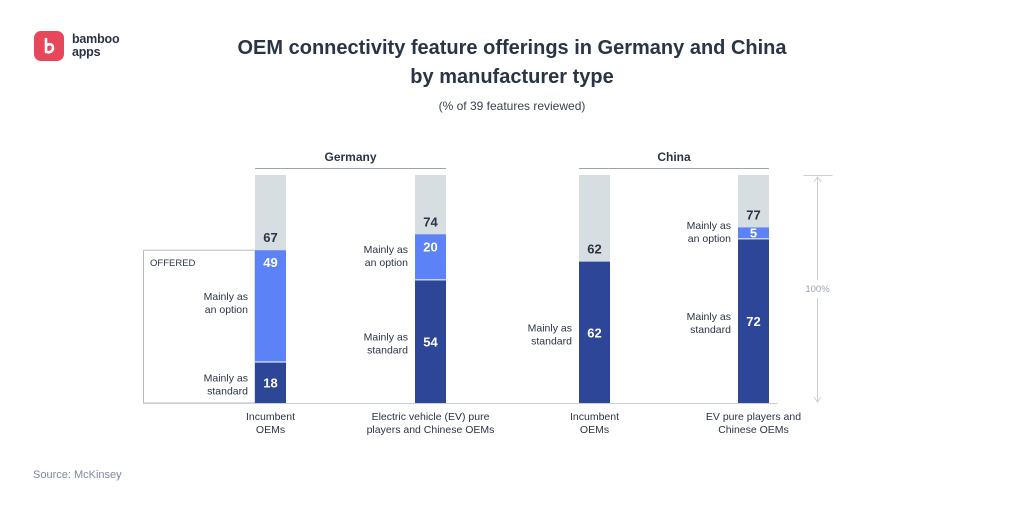 The width and height of the screenshot is (1024, 512). What do you see at coordinates (227, 391) in the screenshot?
I see `segment-label-standard-germany-1: standard` at bounding box center [227, 391].